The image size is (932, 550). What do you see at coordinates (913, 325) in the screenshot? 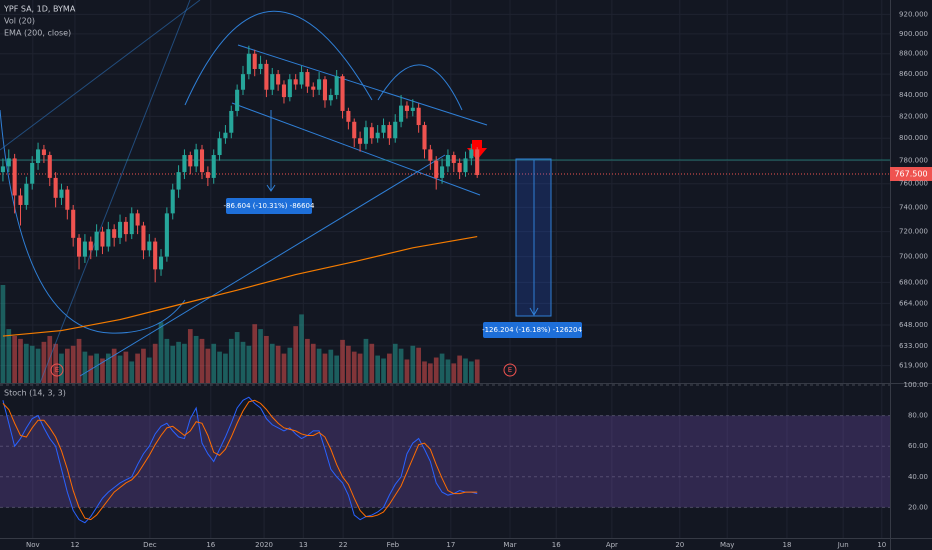
I see `y-tick-label: 648.000` at bounding box center [913, 325].